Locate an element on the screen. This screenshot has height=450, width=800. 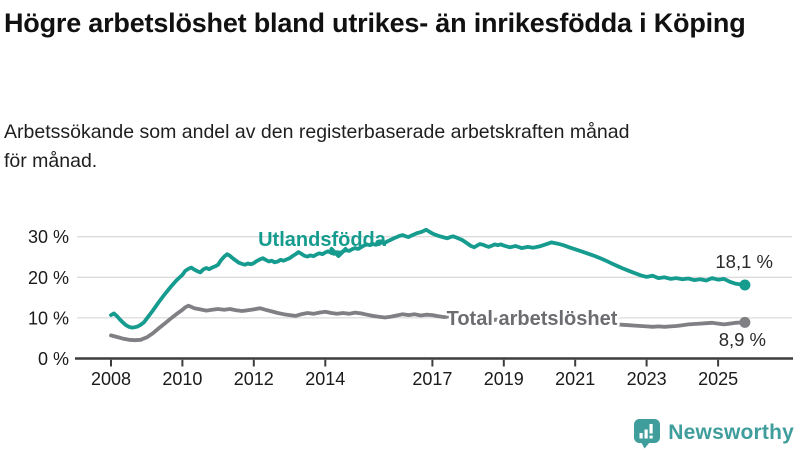
newsworthy-chart-bubble-icon is located at coordinates (647, 433).